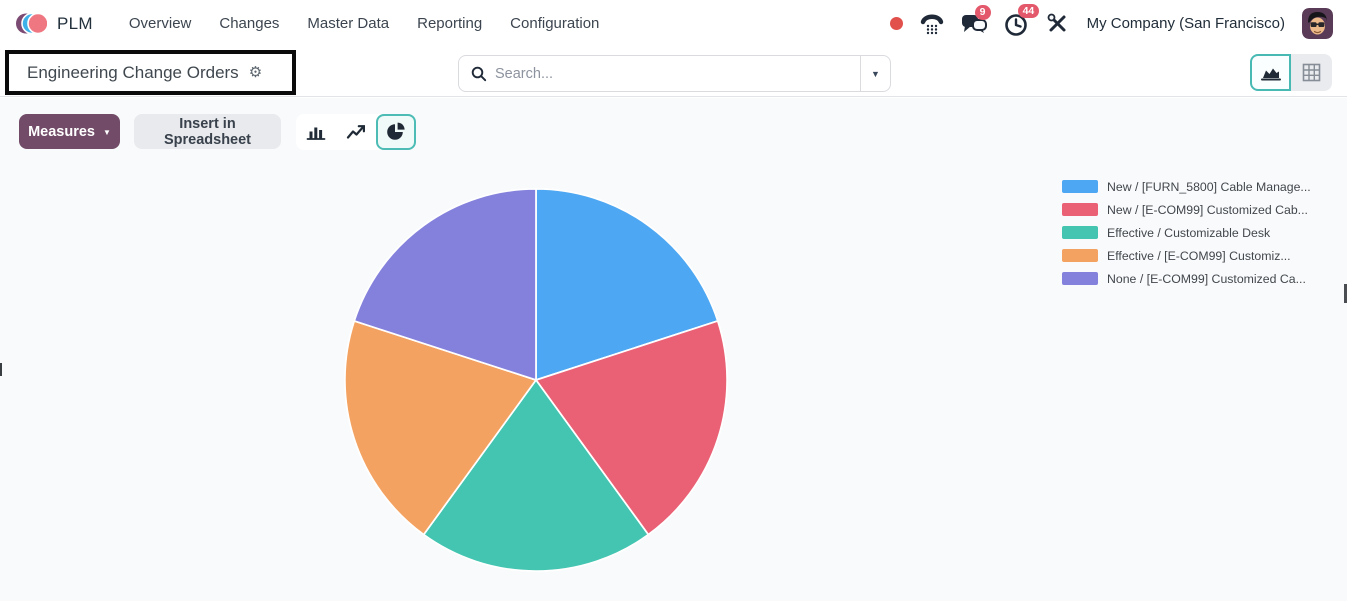  I want to click on legend-item: Effective / Customizable Desk, so click(1186, 232).